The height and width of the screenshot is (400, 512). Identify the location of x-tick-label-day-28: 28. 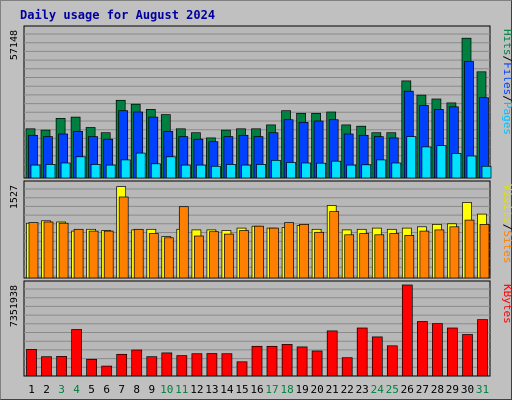
(437, 389).